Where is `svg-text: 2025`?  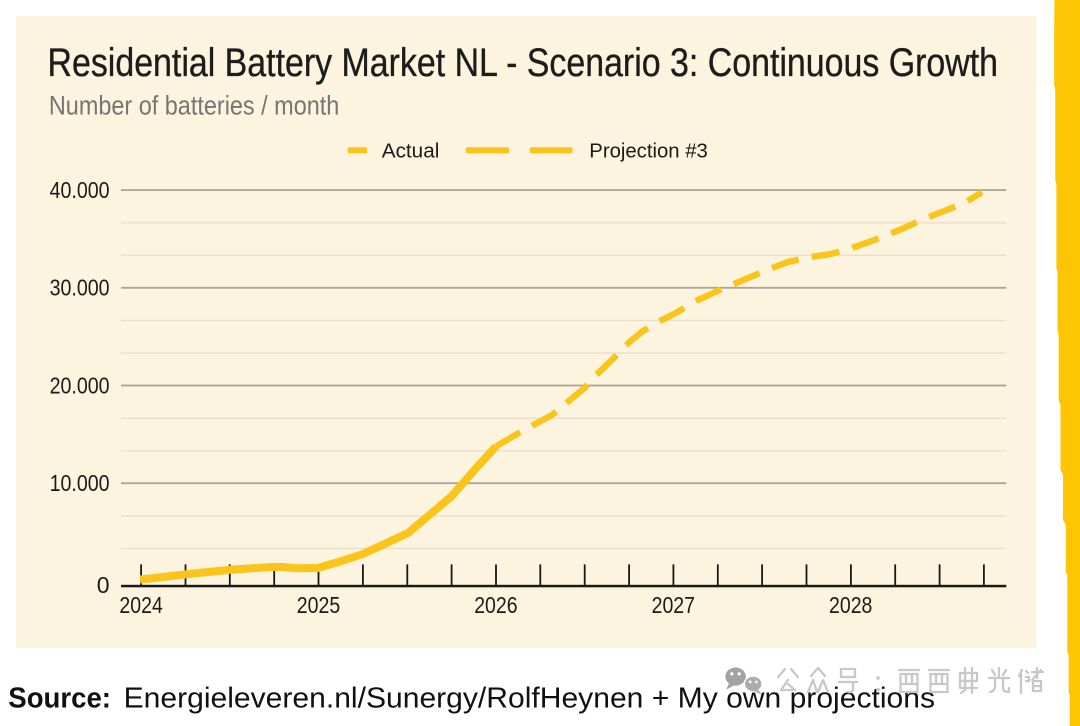
svg-text: 2025 is located at coordinates (318, 605).